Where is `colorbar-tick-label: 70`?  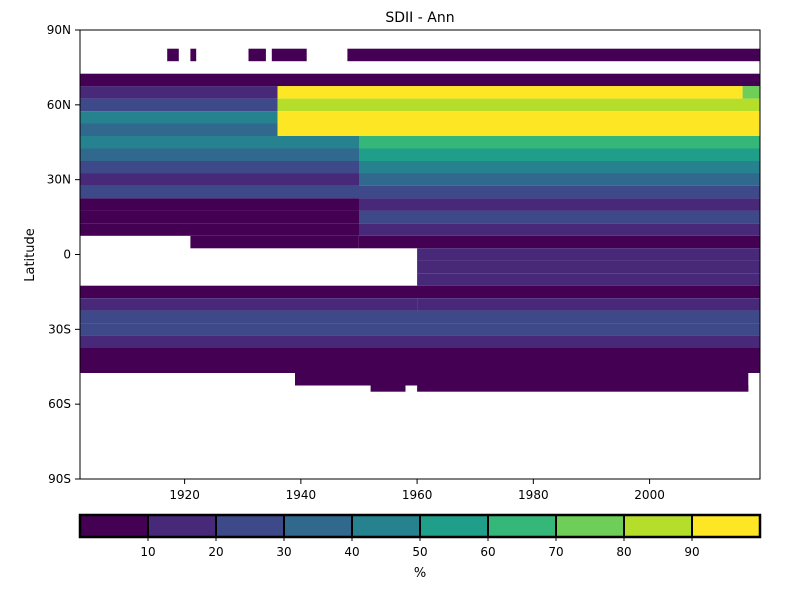 colorbar-tick-label: 70 is located at coordinates (555, 552).